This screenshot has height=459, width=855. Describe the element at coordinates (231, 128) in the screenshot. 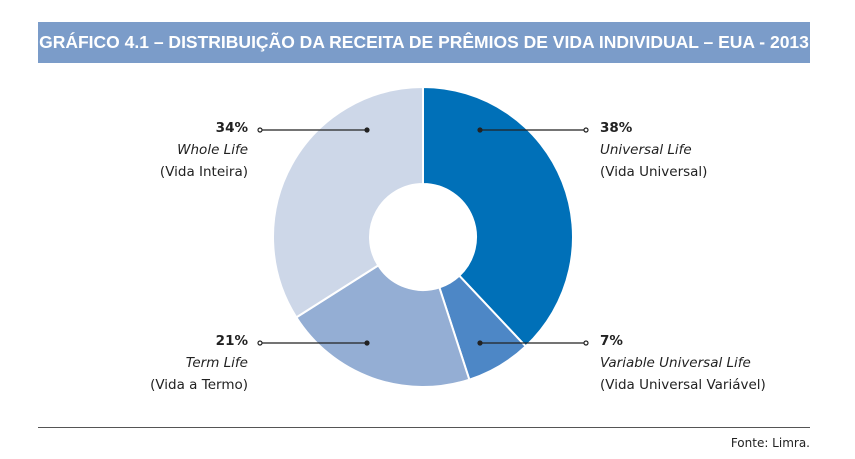

I see `data-label: 34%` at that location.